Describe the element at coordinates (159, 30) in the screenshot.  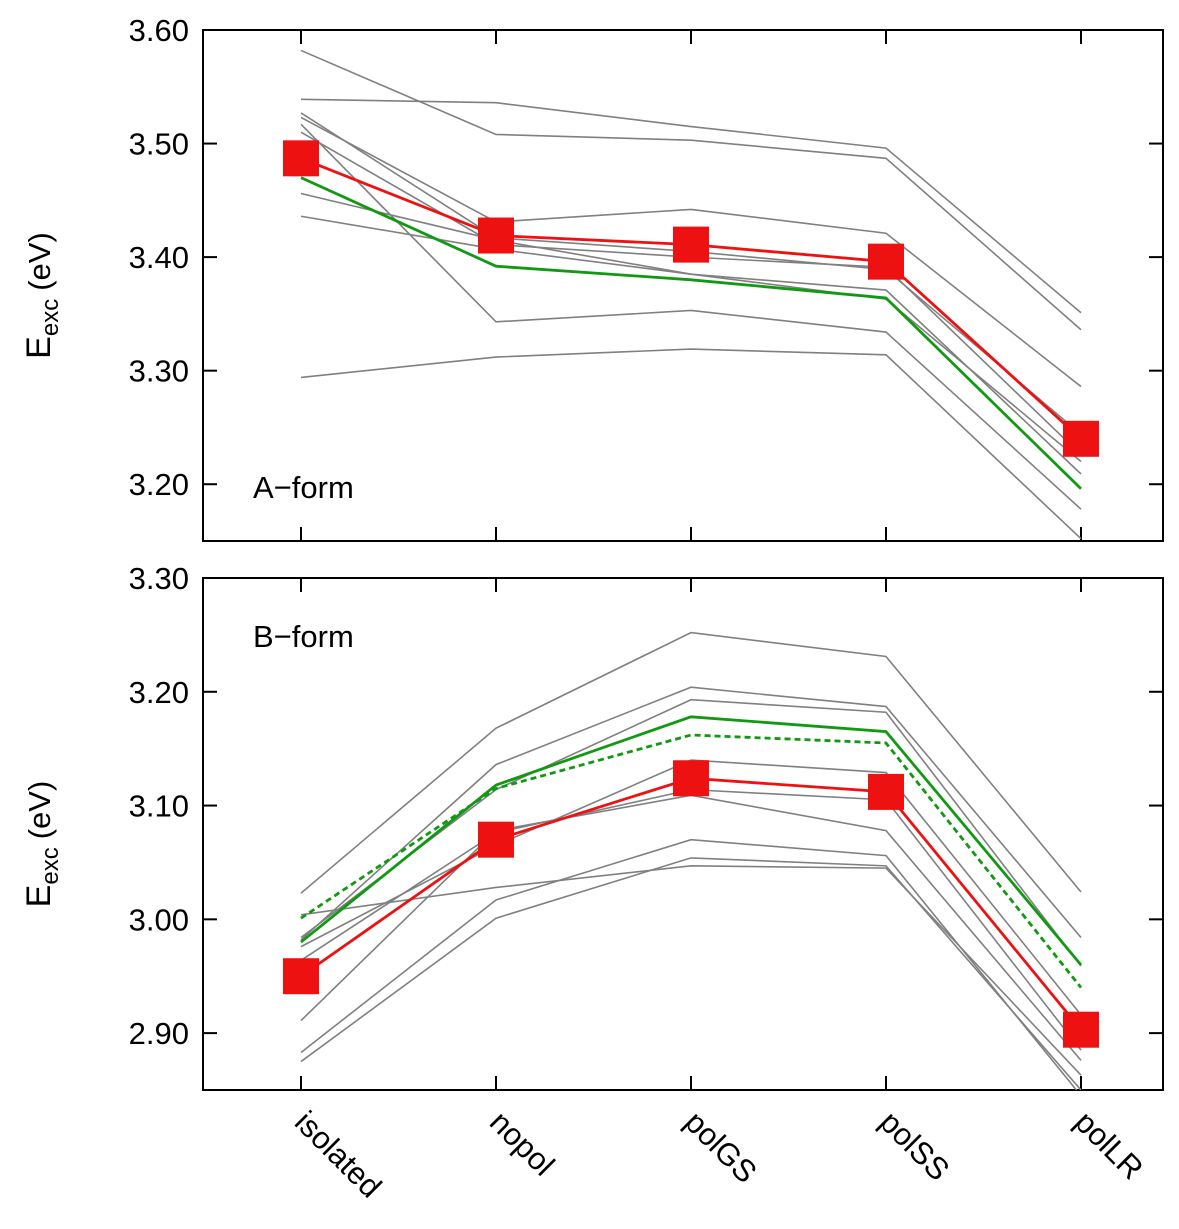
I see `y-tick-label: 3.60` at that location.